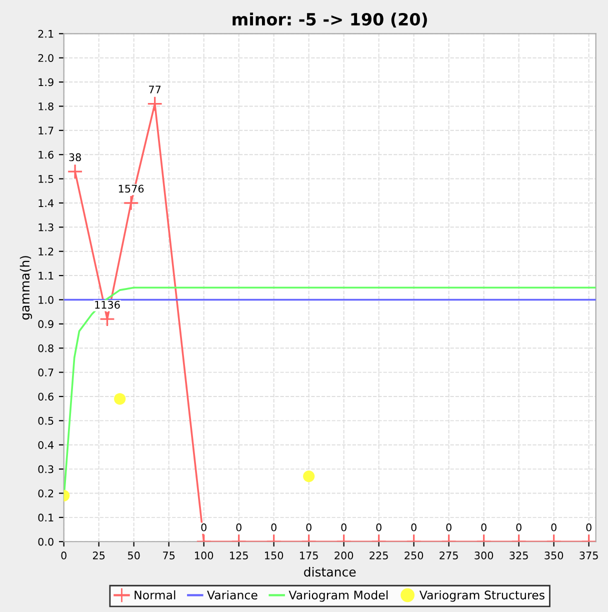 Image resolution: width=608 pixels, height=612 pixels. Describe the element at coordinates (274, 556) in the screenshot. I see `x-tick-label: 150` at that location.